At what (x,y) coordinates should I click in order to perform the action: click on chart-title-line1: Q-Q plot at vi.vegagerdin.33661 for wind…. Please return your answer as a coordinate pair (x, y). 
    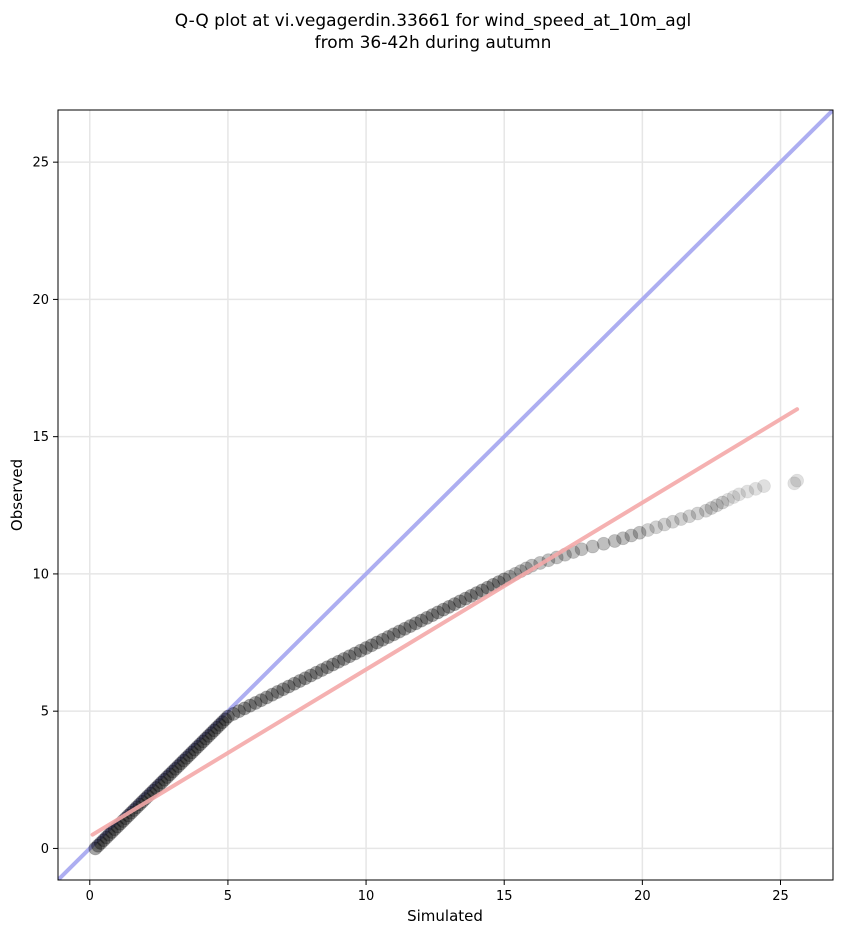
    Looking at the image, I should click on (433, 21).